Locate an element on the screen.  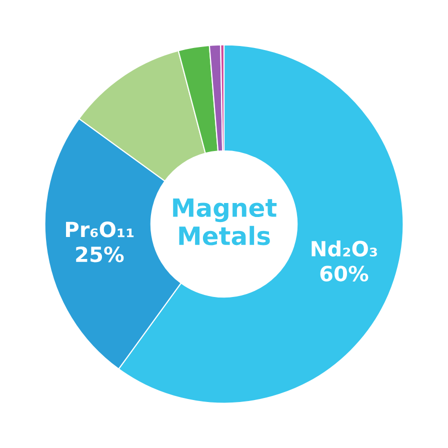
data-label: 60% is located at coordinates (344, 274).